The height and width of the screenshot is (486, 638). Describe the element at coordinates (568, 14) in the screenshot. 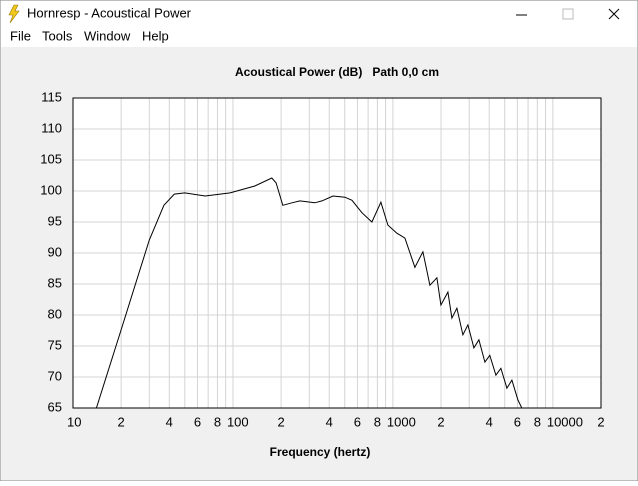

I see `maximize-button` at that location.